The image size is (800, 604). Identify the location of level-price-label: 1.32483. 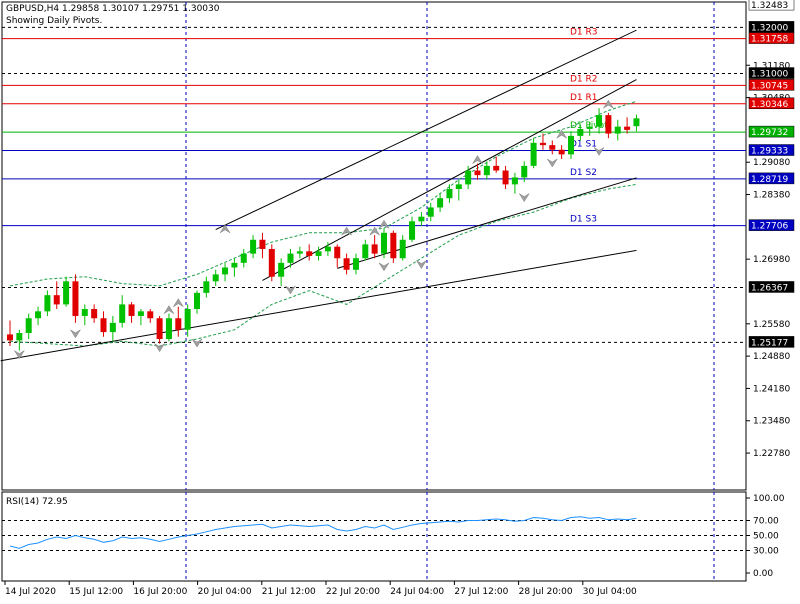
(769, 6).